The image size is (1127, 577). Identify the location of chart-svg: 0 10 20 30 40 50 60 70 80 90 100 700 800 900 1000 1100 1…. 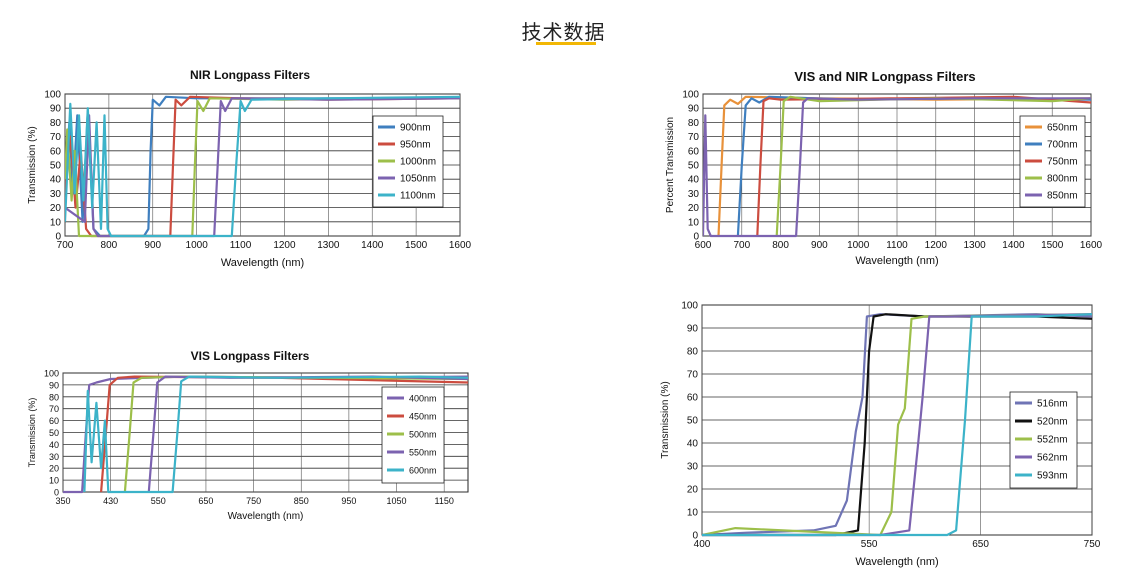
(249, 180).